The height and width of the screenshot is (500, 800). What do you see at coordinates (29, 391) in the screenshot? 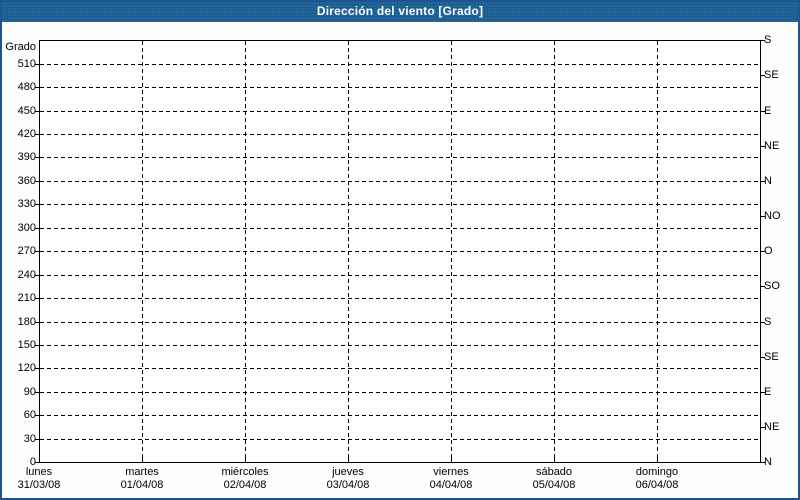
I see `y-axis-label-left: 90` at bounding box center [29, 391].